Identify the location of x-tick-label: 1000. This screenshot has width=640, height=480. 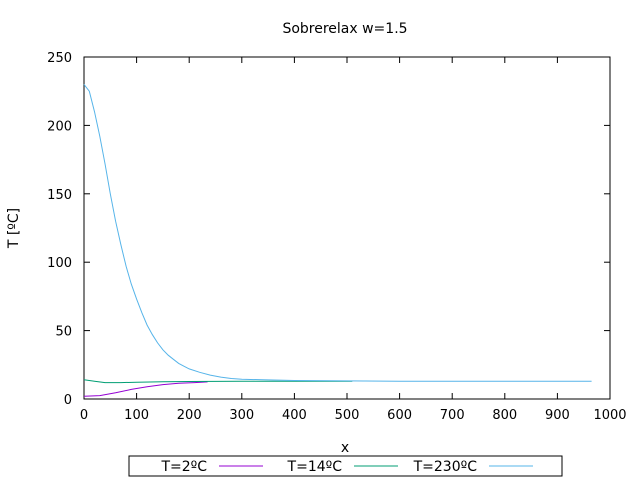
(609, 415).